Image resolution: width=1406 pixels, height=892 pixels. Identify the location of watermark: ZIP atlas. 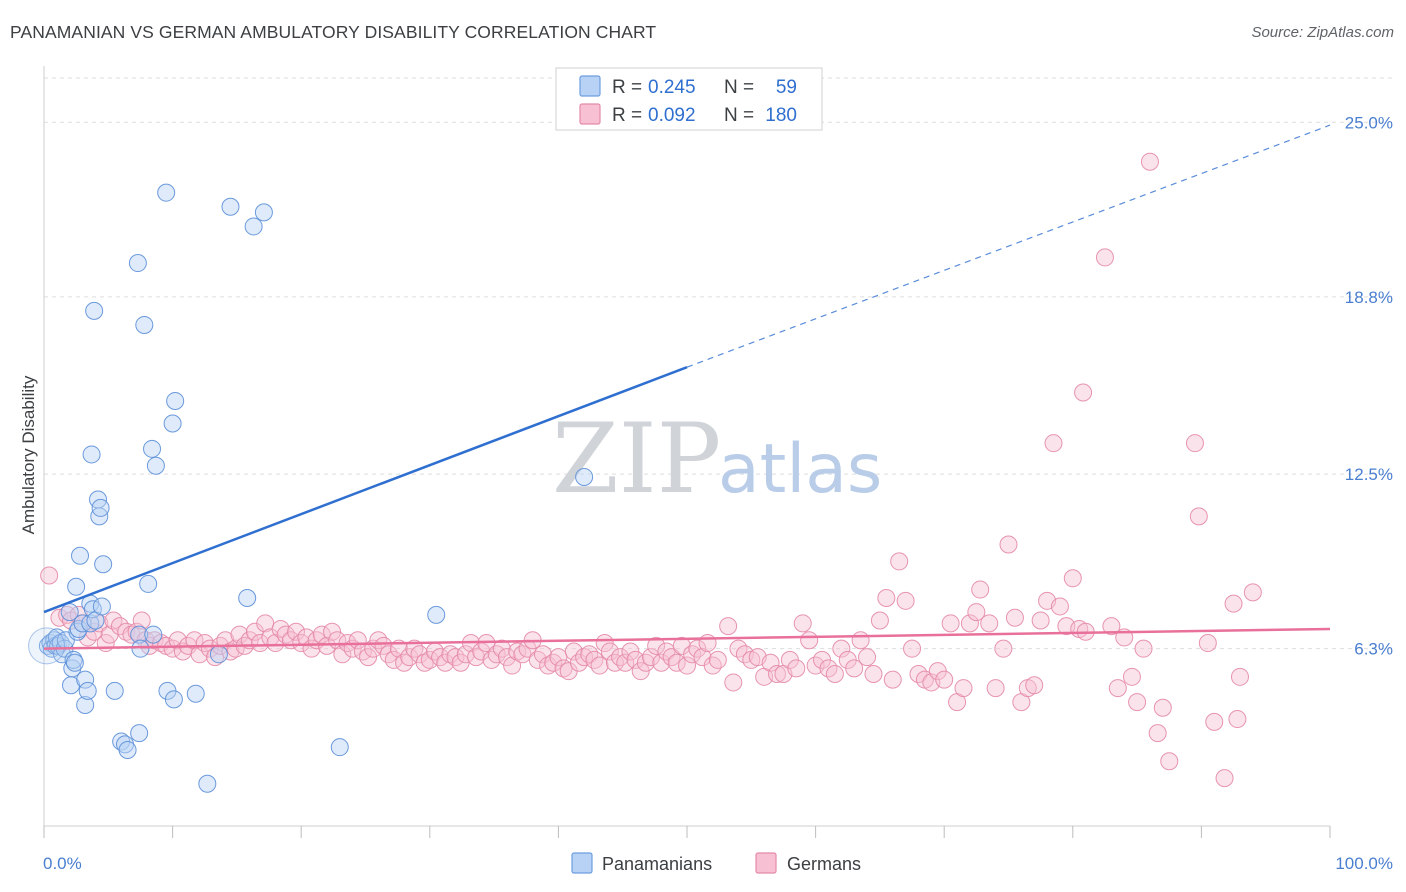
(717, 459).